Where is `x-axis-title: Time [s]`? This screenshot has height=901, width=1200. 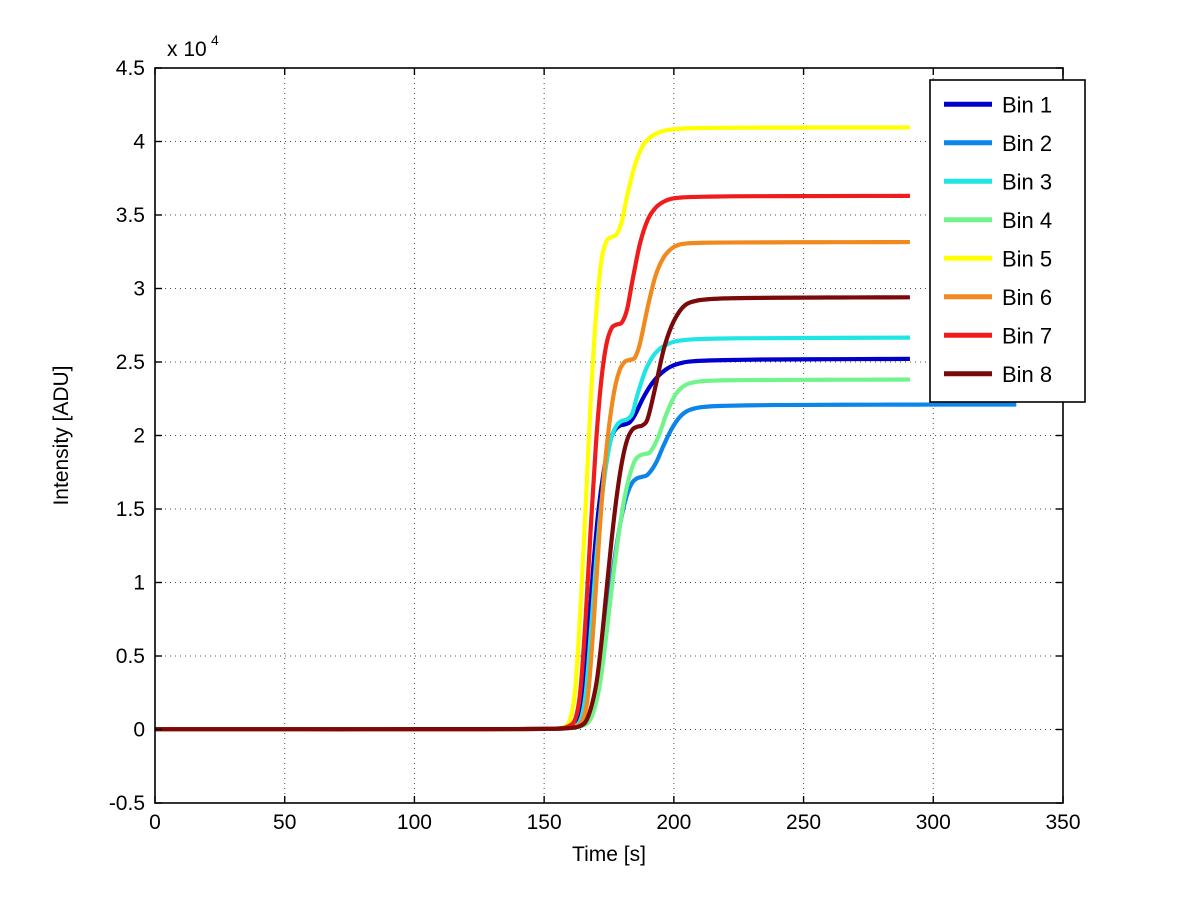 x-axis-title: Time [s] is located at coordinates (609, 854).